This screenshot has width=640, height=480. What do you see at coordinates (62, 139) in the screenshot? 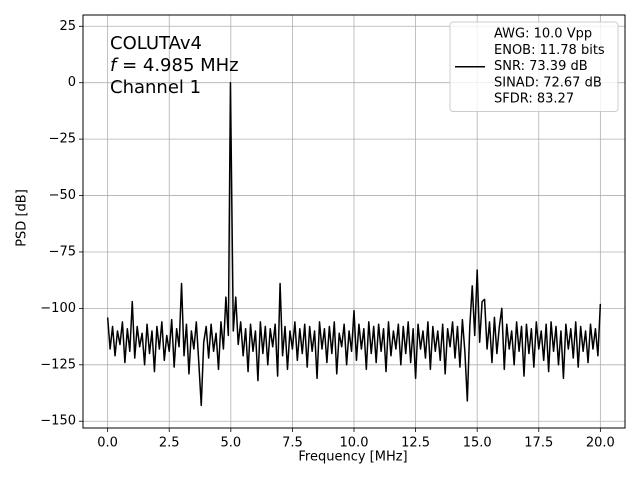
I see `y-tick-label: −25` at bounding box center [62, 139].